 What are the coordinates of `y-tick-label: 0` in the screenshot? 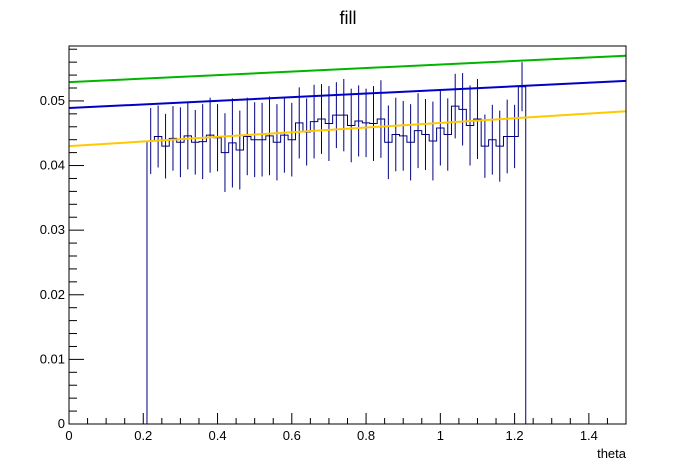 It's located at (61, 423).